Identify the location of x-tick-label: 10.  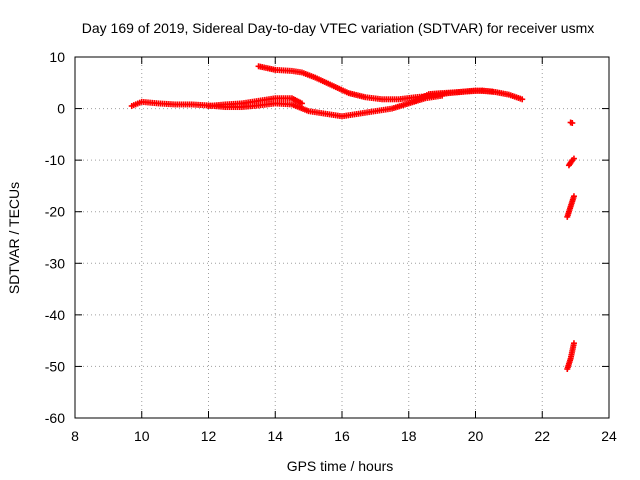
(142, 436).